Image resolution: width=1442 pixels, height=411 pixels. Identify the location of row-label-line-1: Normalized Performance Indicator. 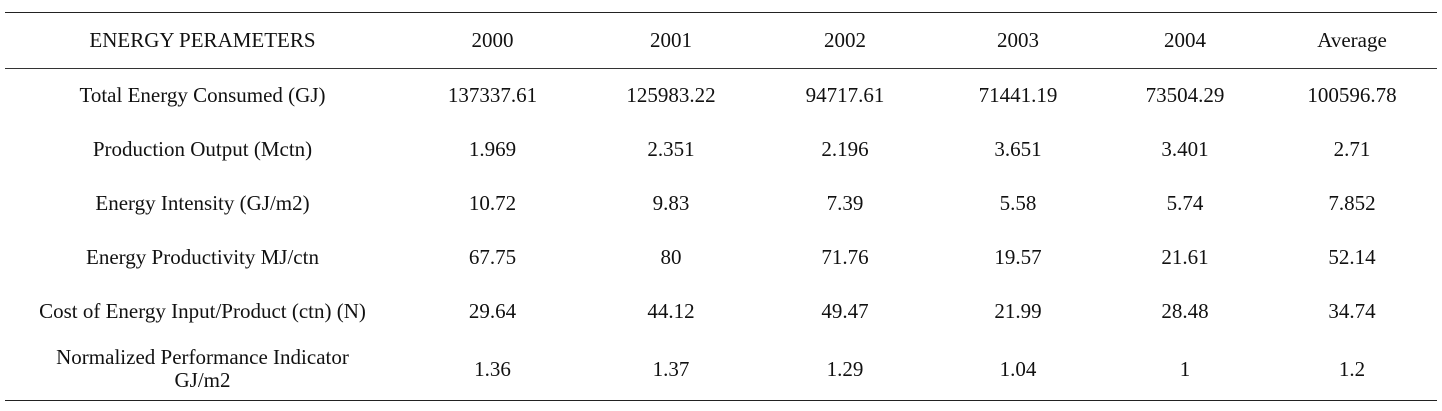
(202, 357).